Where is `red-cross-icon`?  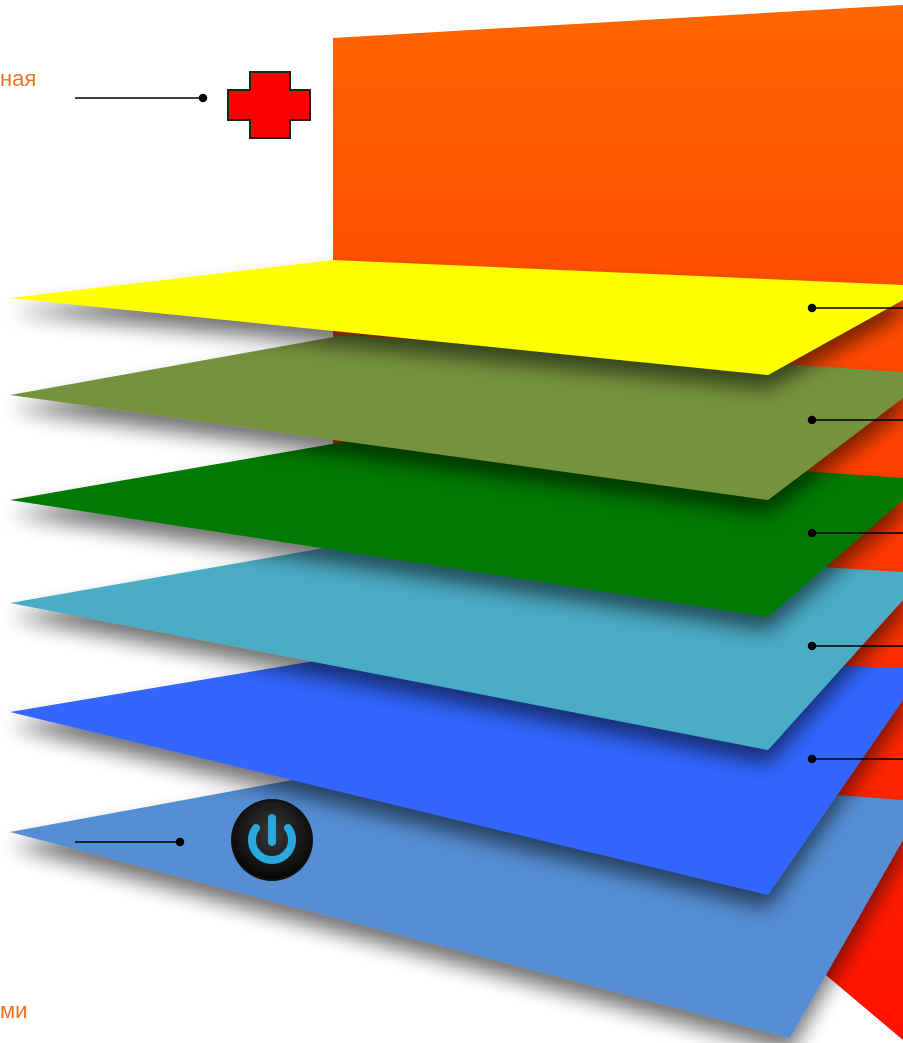 red-cross-icon is located at coordinates (269, 105).